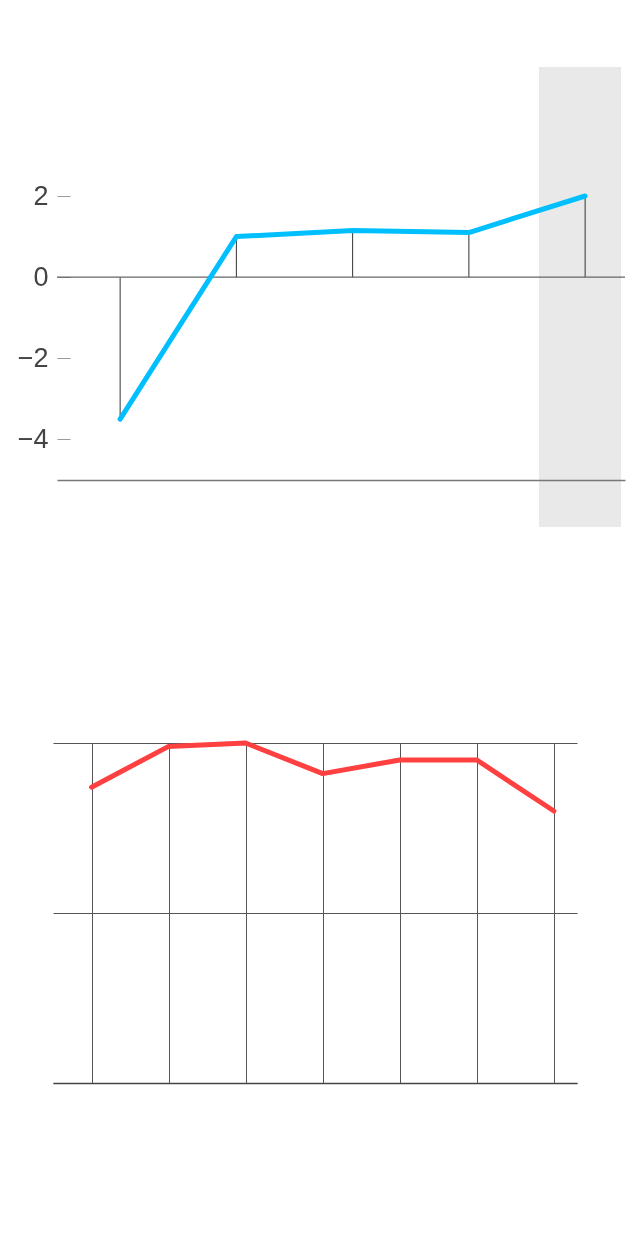 Image resolution: width=640 pixels, height=1258 pixels. I want to click on y-tick-label: −4, so click(33, 438).